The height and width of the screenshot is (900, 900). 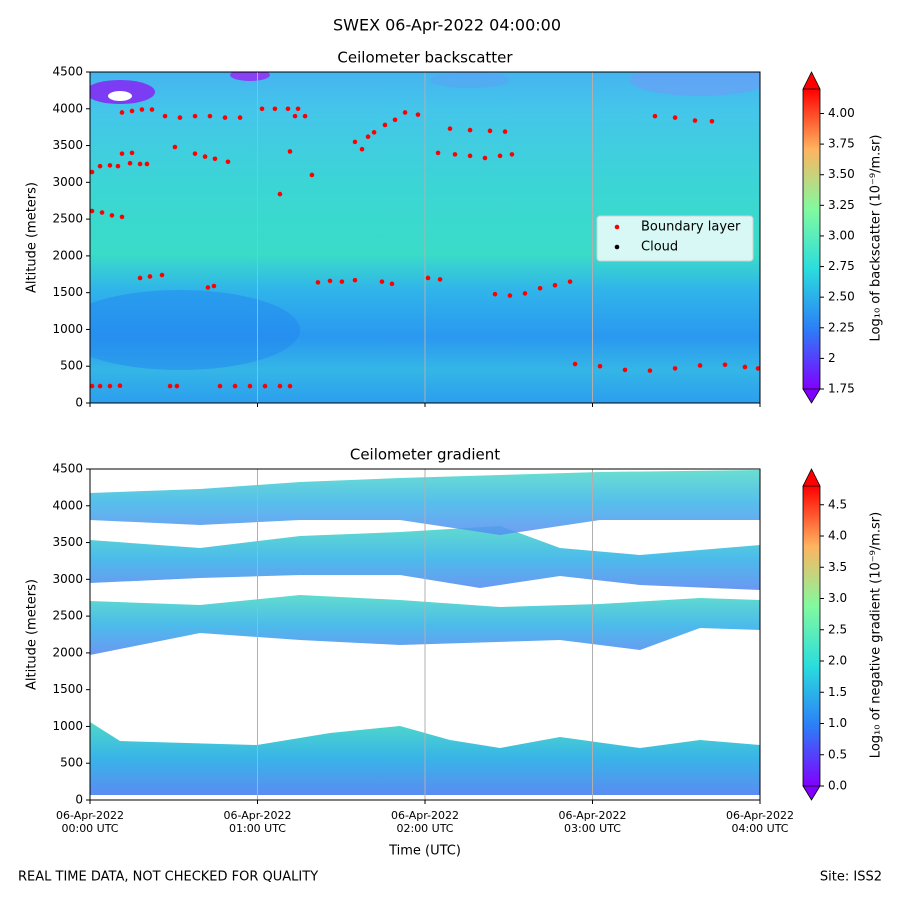 I want to click on y-tick-label: 2000, so click(x=67, y=652).